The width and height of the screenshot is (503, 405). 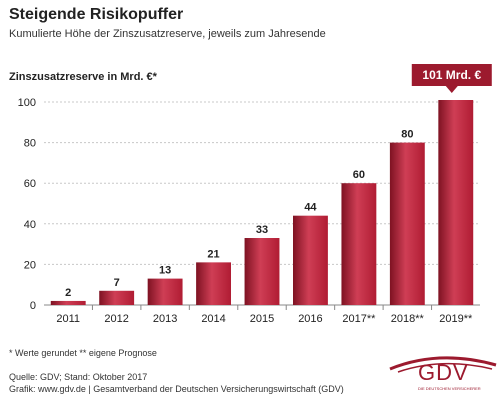 What do you see at coordinates (443, 372) in the screenshot?
I see `logo-text: GDV` at bounding box center [443, 372].